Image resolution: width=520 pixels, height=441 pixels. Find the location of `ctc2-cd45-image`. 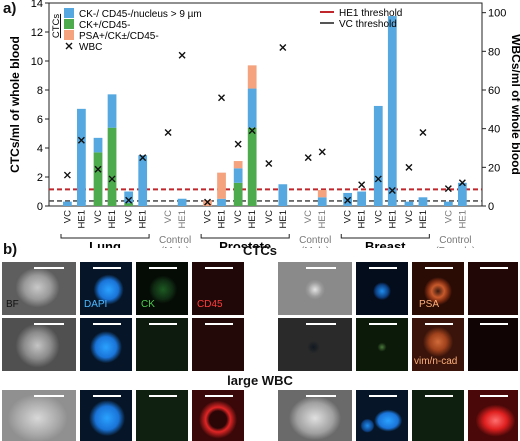

ctc2-cd45-image is located at coordinates (218, 344).